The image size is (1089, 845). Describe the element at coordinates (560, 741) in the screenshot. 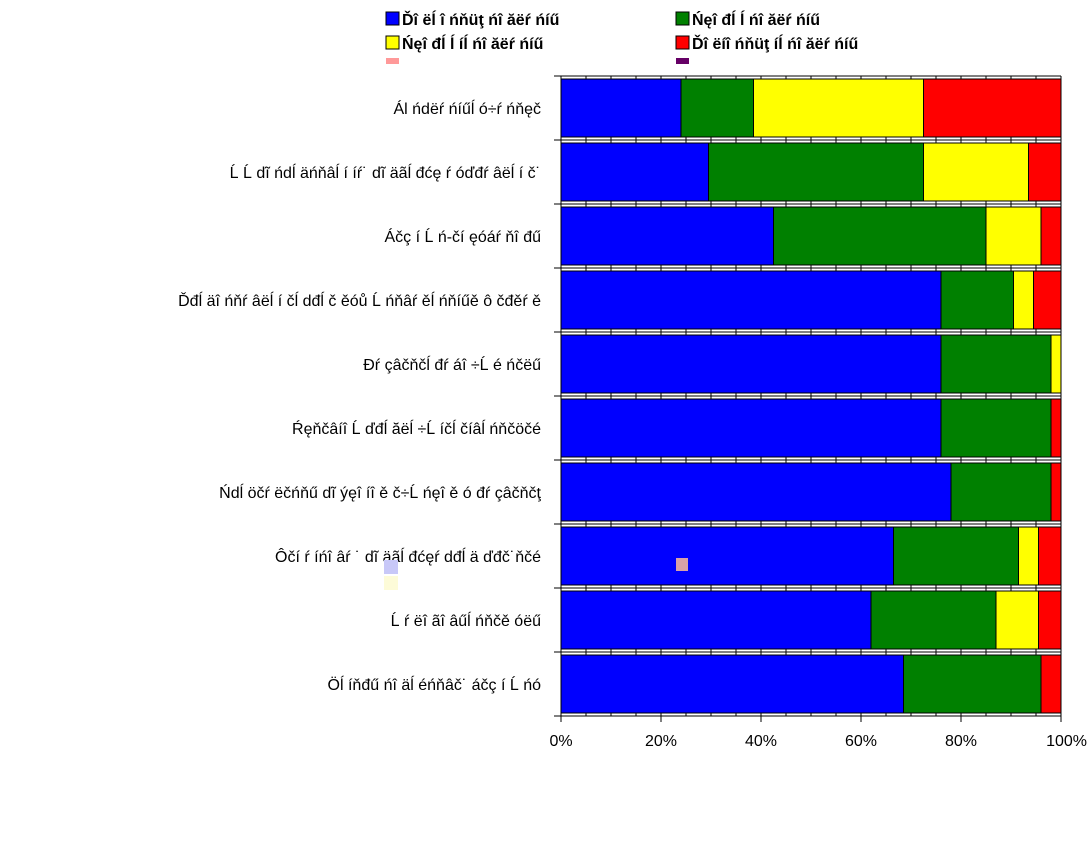

I see `x-tick-label: 0%` at that location.